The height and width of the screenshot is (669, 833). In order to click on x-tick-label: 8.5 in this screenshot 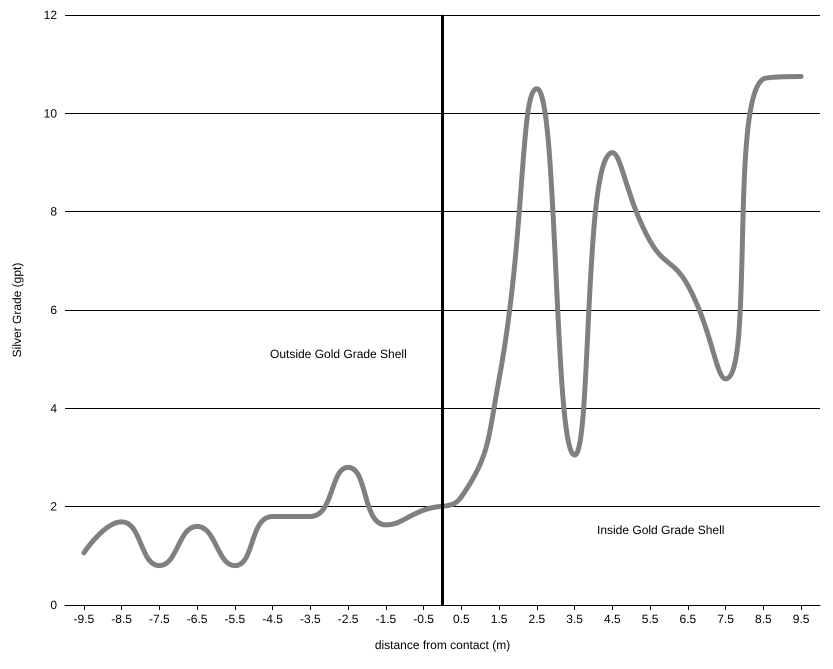, I will do `click(763, 619)`.